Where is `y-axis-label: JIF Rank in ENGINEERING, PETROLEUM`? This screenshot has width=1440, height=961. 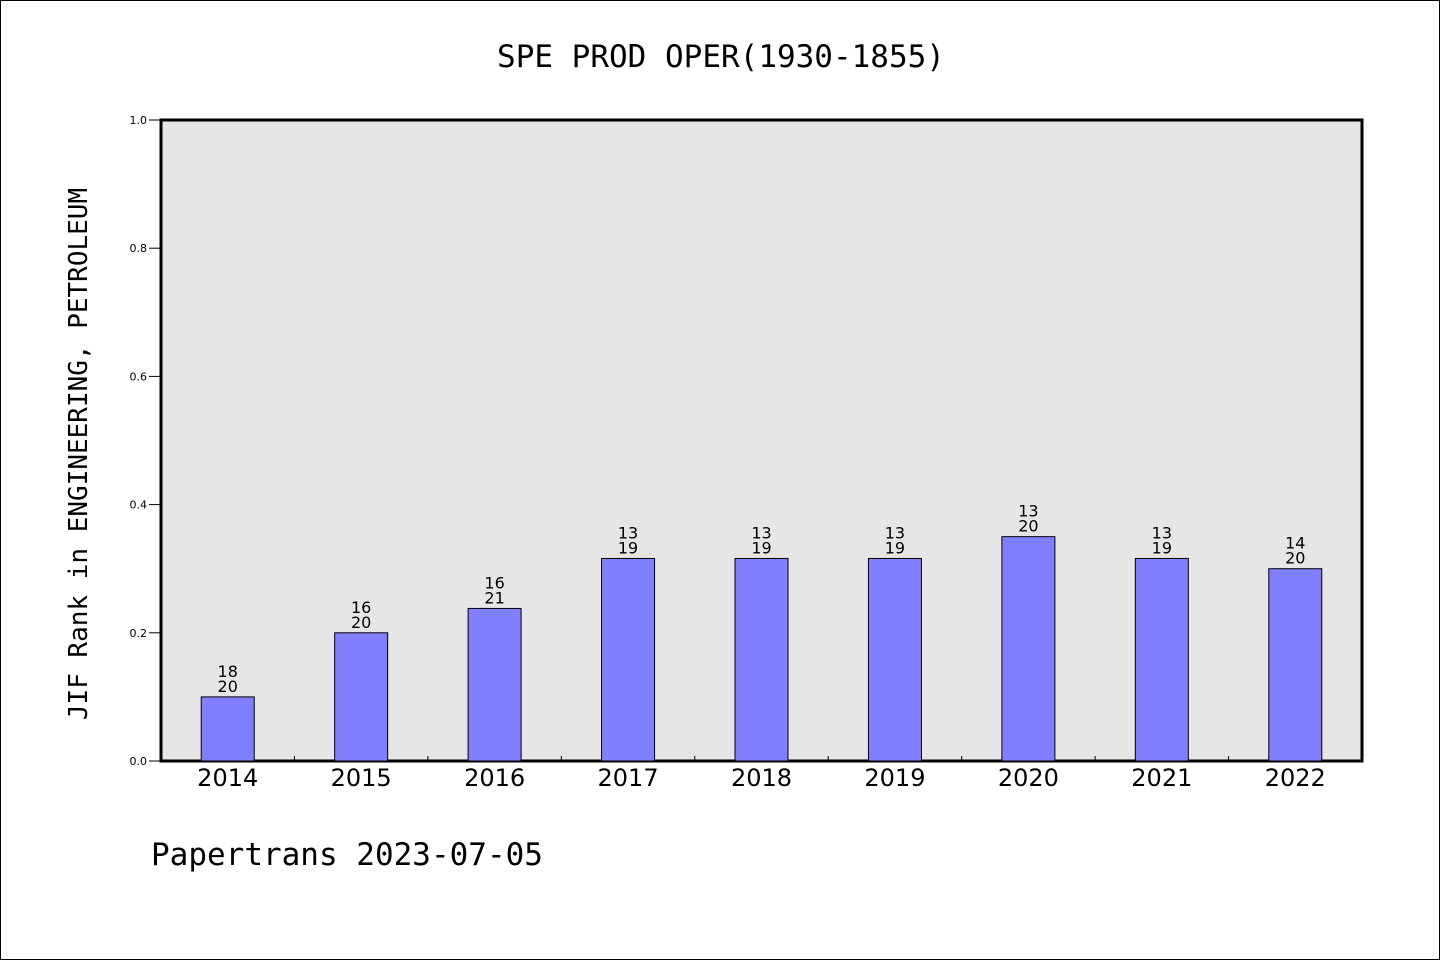 y-axis-label: JIF Rank in ENGINEERING, PETROLEUM is located at coordinates (79, 454).